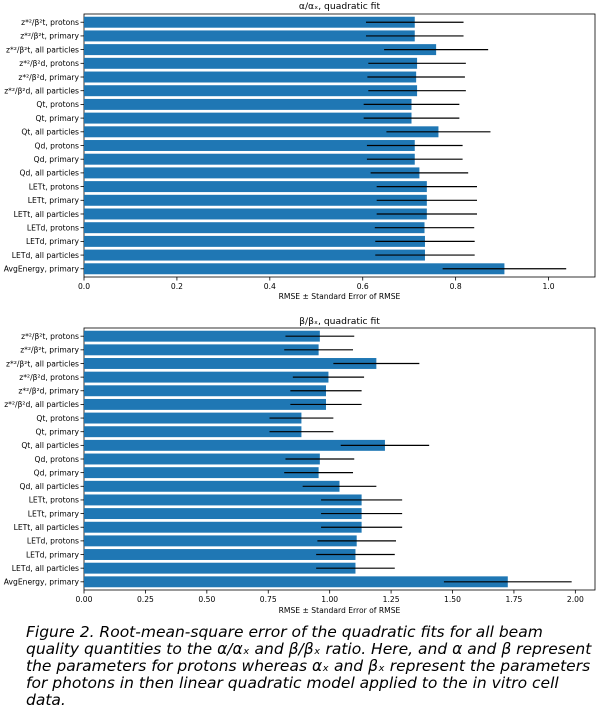 The height and width of the screenshot is (709, 600). Describe the element at coordinates (57, 418) in the screenshot. I see `panel2-category-label: Qt, protons` at that location.